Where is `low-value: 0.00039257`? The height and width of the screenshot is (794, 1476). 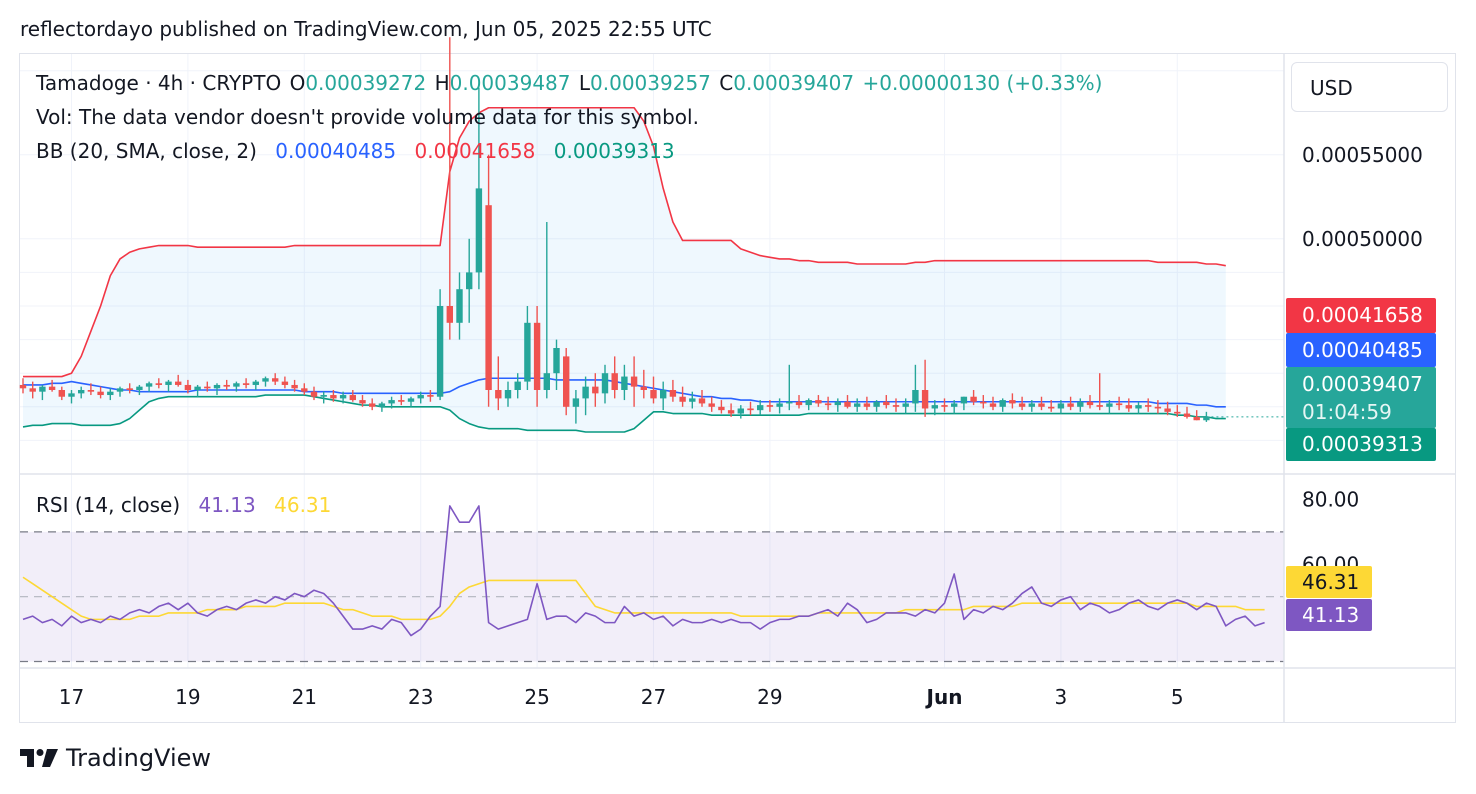
low-value: 0.00039257 is located at coordinates (650, 83).